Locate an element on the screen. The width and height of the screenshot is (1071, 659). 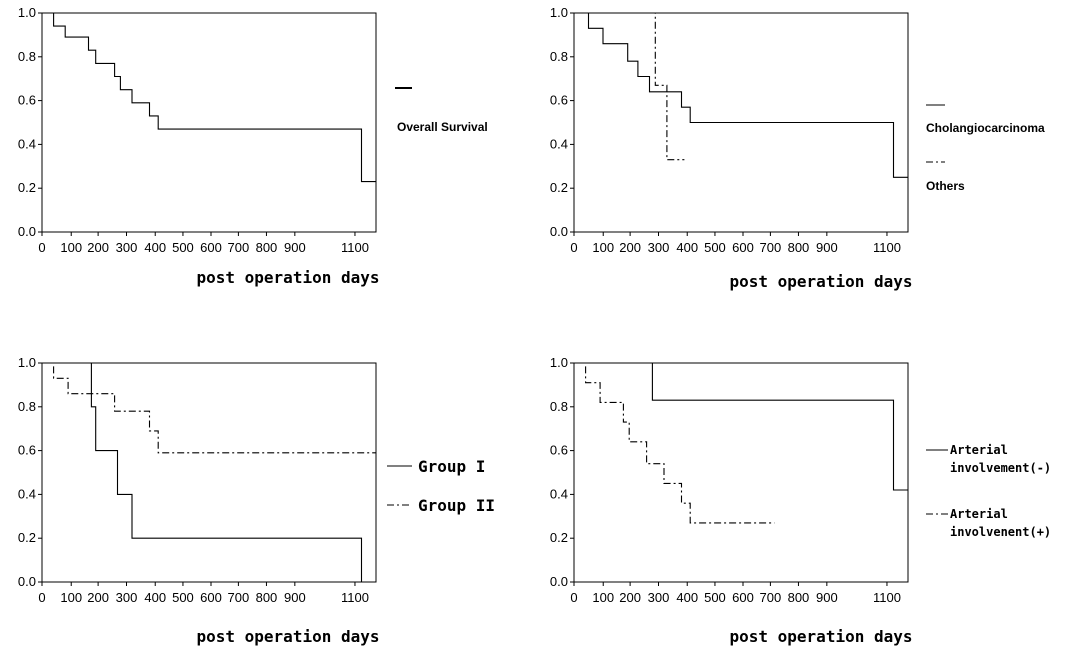
legend-label-1: Cholangiocarcinoma is located at coordinates (985, 128).